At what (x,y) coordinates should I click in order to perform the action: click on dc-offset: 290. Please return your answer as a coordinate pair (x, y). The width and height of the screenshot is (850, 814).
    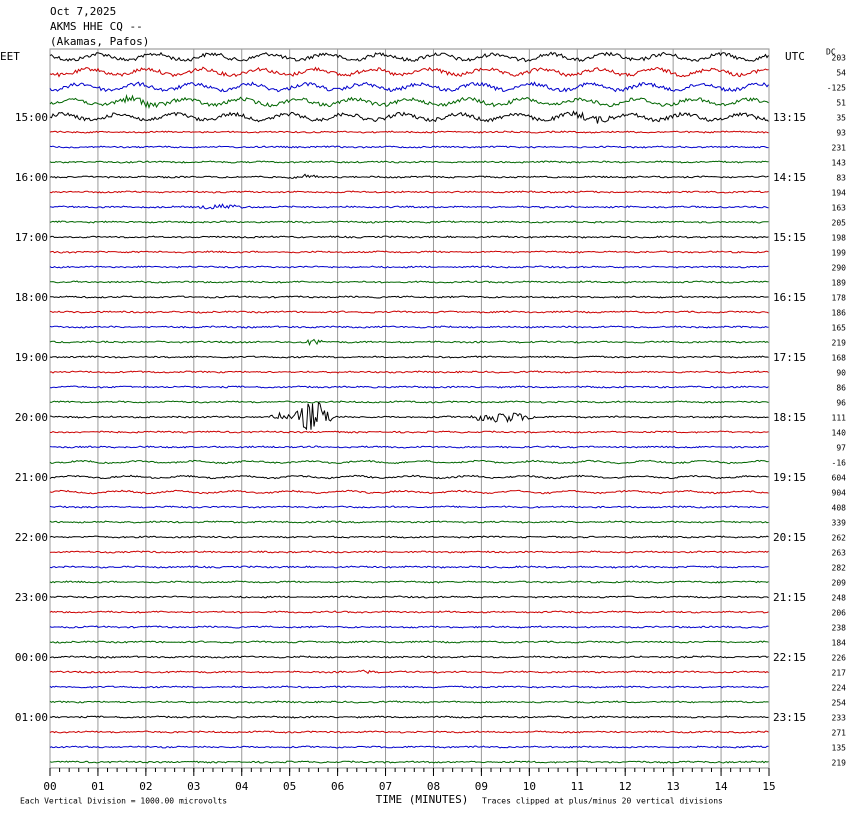
    Looking at the image, I should click on (839, 268).